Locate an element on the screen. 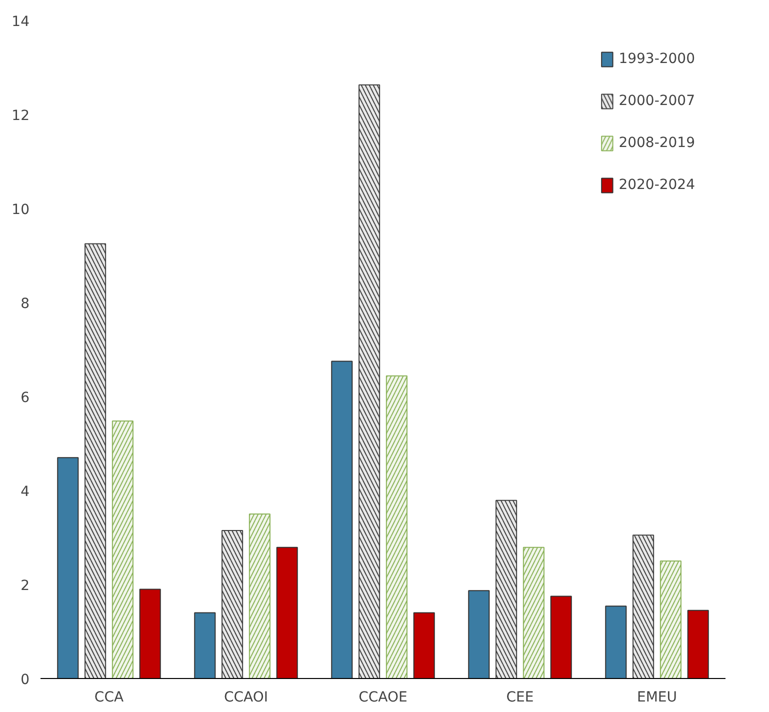 The image size is (769, 712). y-tick-label: 4 is located at coordinates (25, 492).